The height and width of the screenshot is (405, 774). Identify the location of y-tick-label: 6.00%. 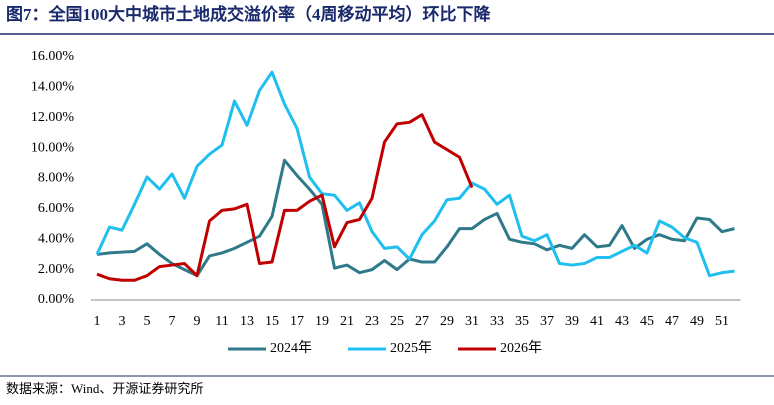
(56, 208).